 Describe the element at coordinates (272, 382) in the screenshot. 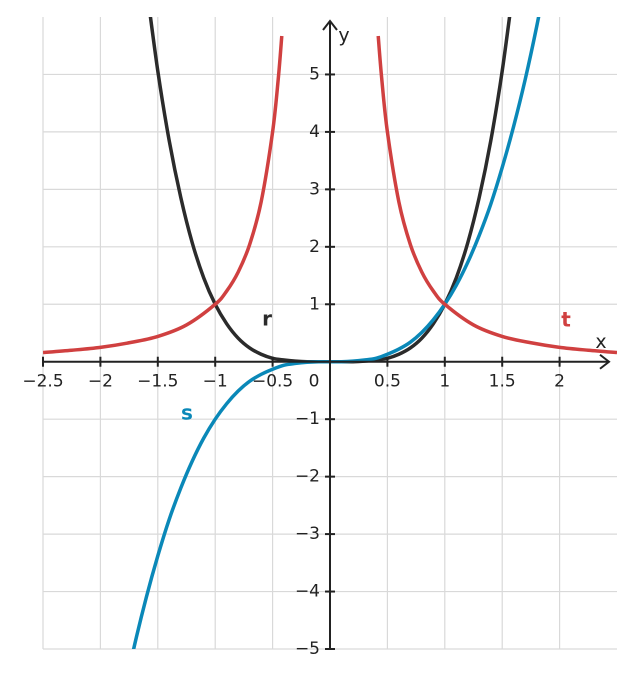

I see `x-tick-label: −0.5` at that location.